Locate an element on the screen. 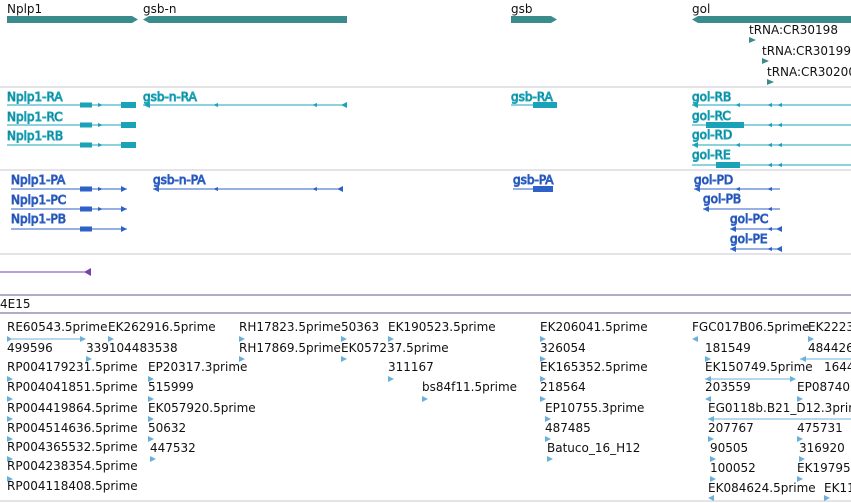 This screenshot has width=851, height=503. gene-gsb is located at coordinates (534, 19).